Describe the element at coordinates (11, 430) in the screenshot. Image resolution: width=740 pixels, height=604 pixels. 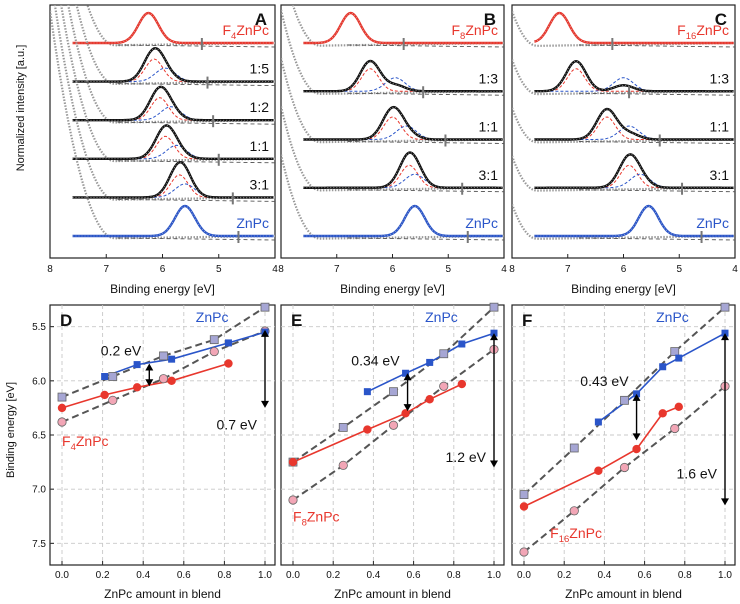
I see `y-label-bottom: Binding energy [eV]` at that location.